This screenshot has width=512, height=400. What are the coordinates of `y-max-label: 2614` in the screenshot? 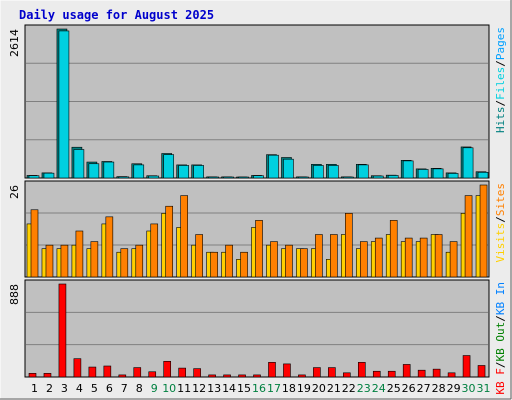 It's located at (14, 43).